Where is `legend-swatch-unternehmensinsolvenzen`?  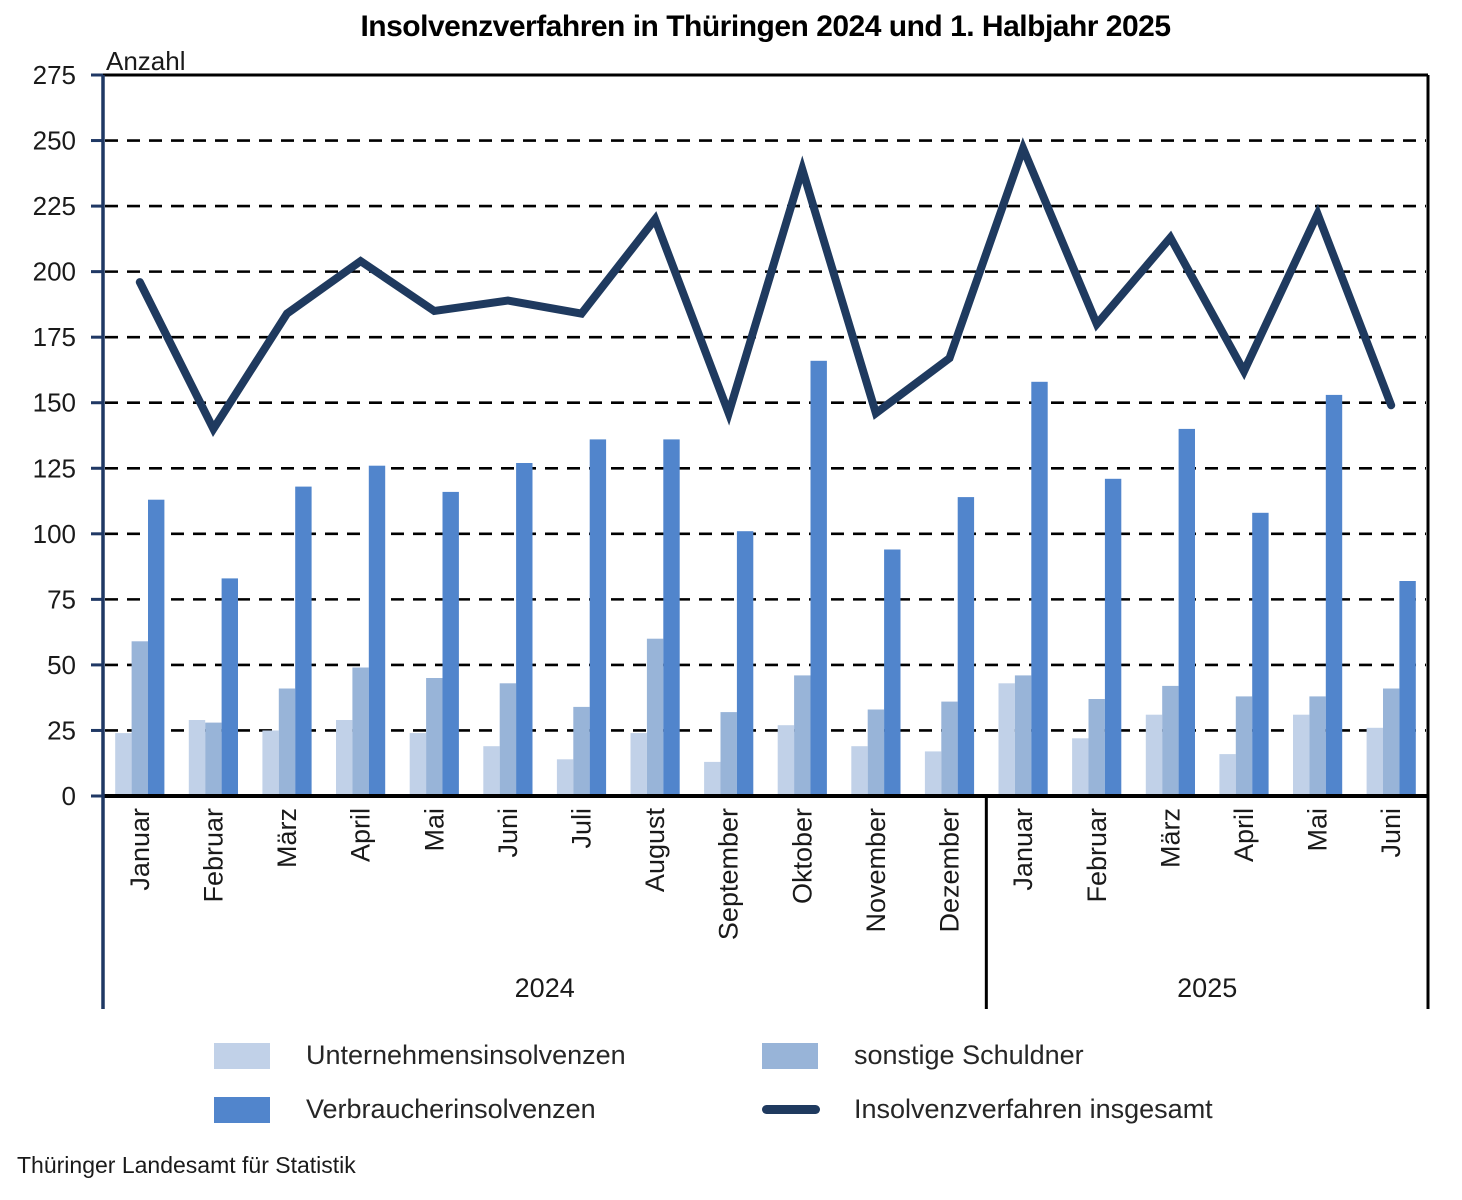 legend-swatch-unternehmensinsolvenzen is located at coordinates (242, 1055).